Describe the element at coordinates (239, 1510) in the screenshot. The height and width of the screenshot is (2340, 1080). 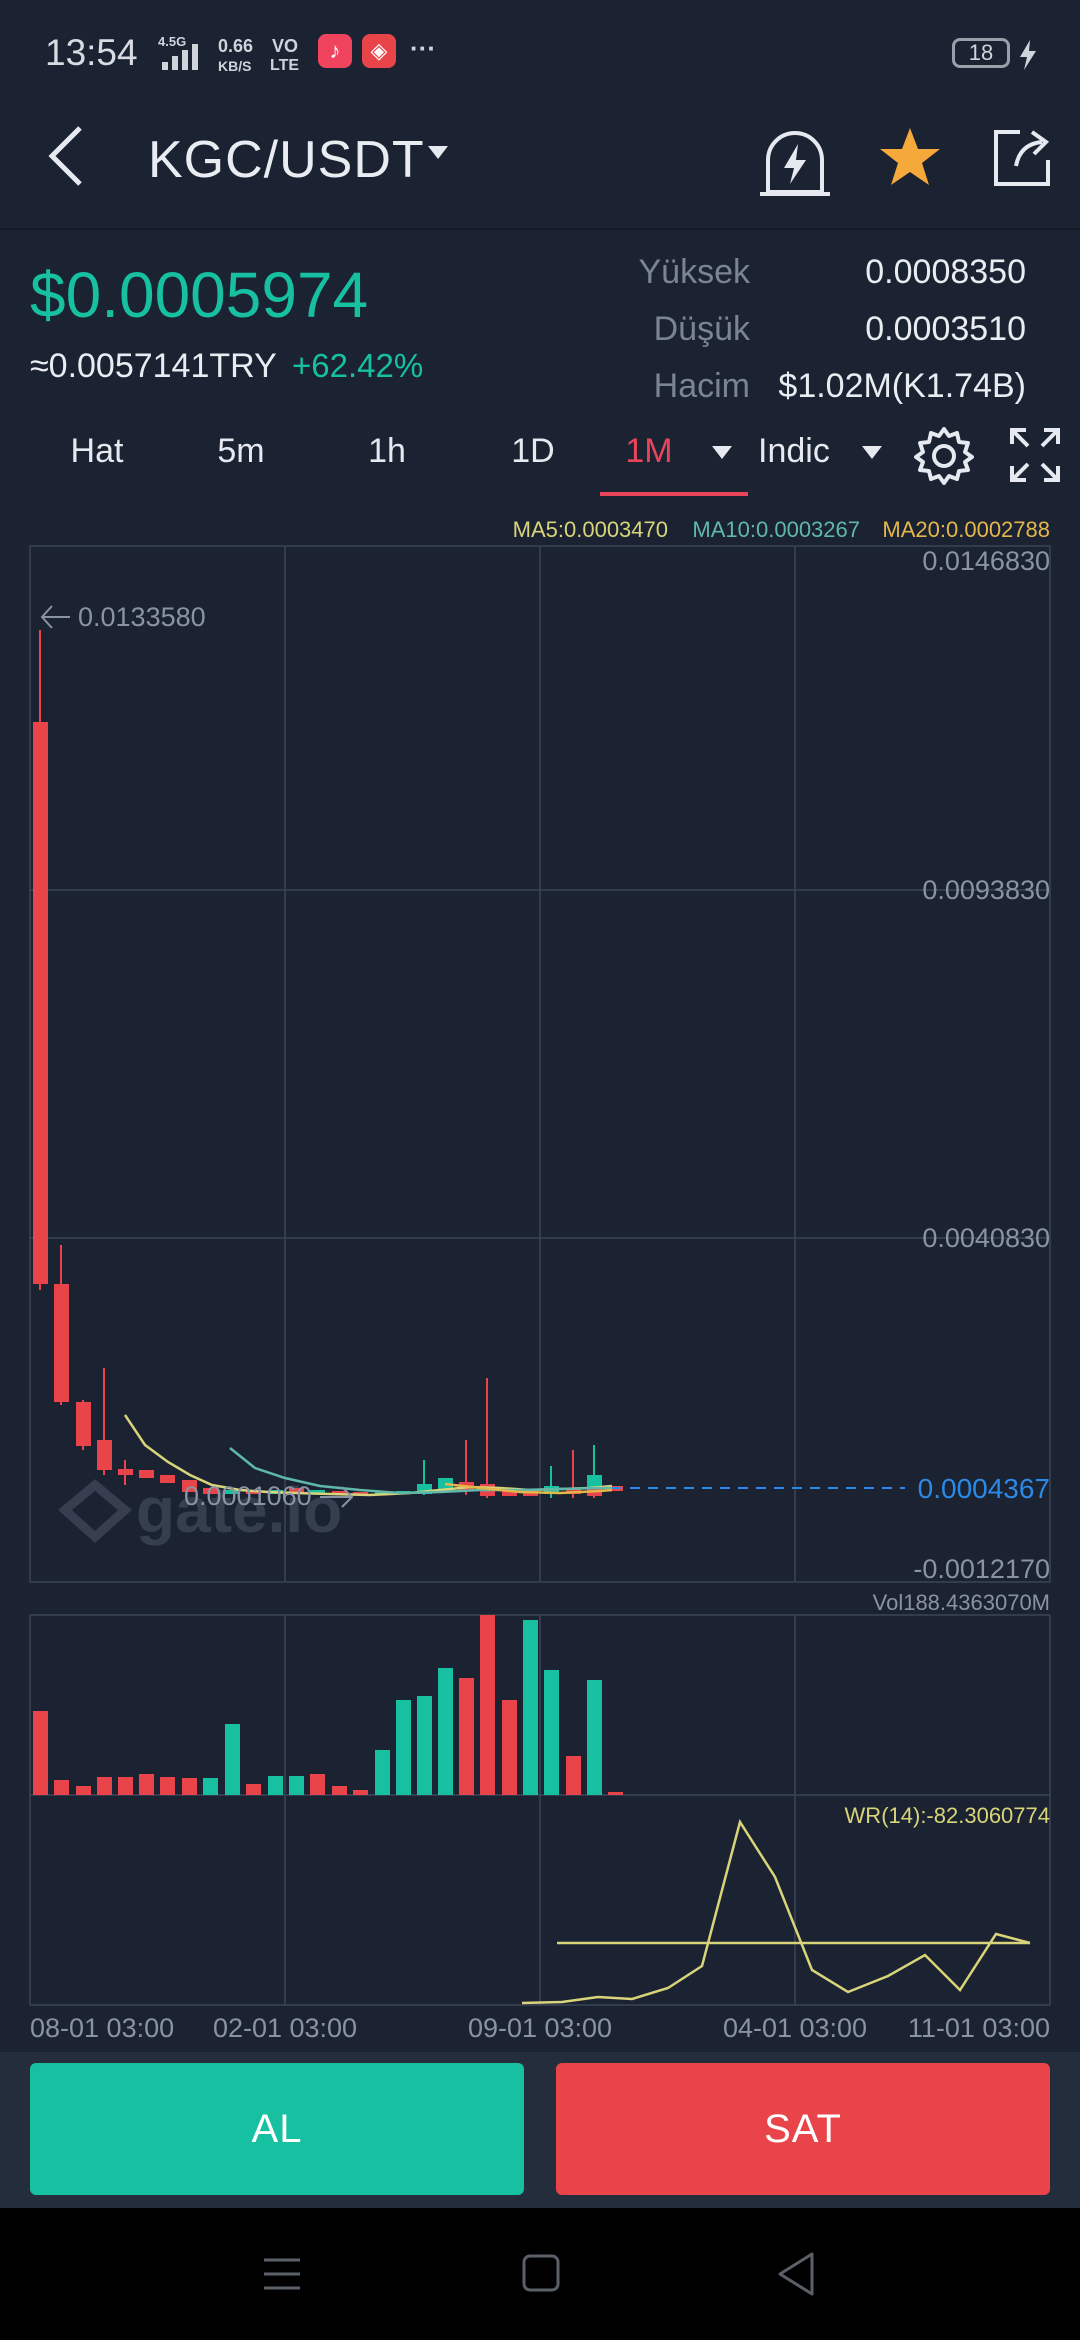
I see `watermark-text: gate.io` at that location.